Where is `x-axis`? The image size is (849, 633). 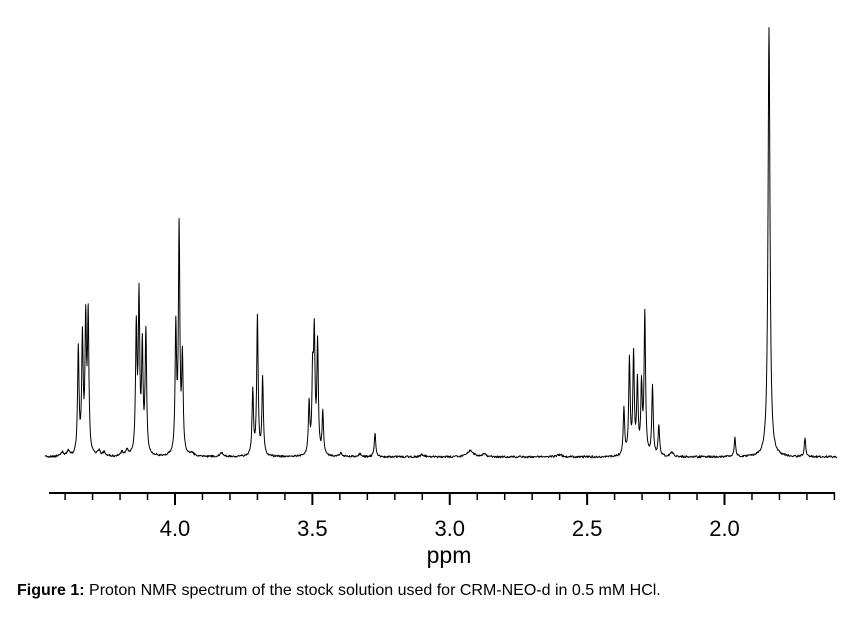 x-axis is located at coordinates (442, 498).